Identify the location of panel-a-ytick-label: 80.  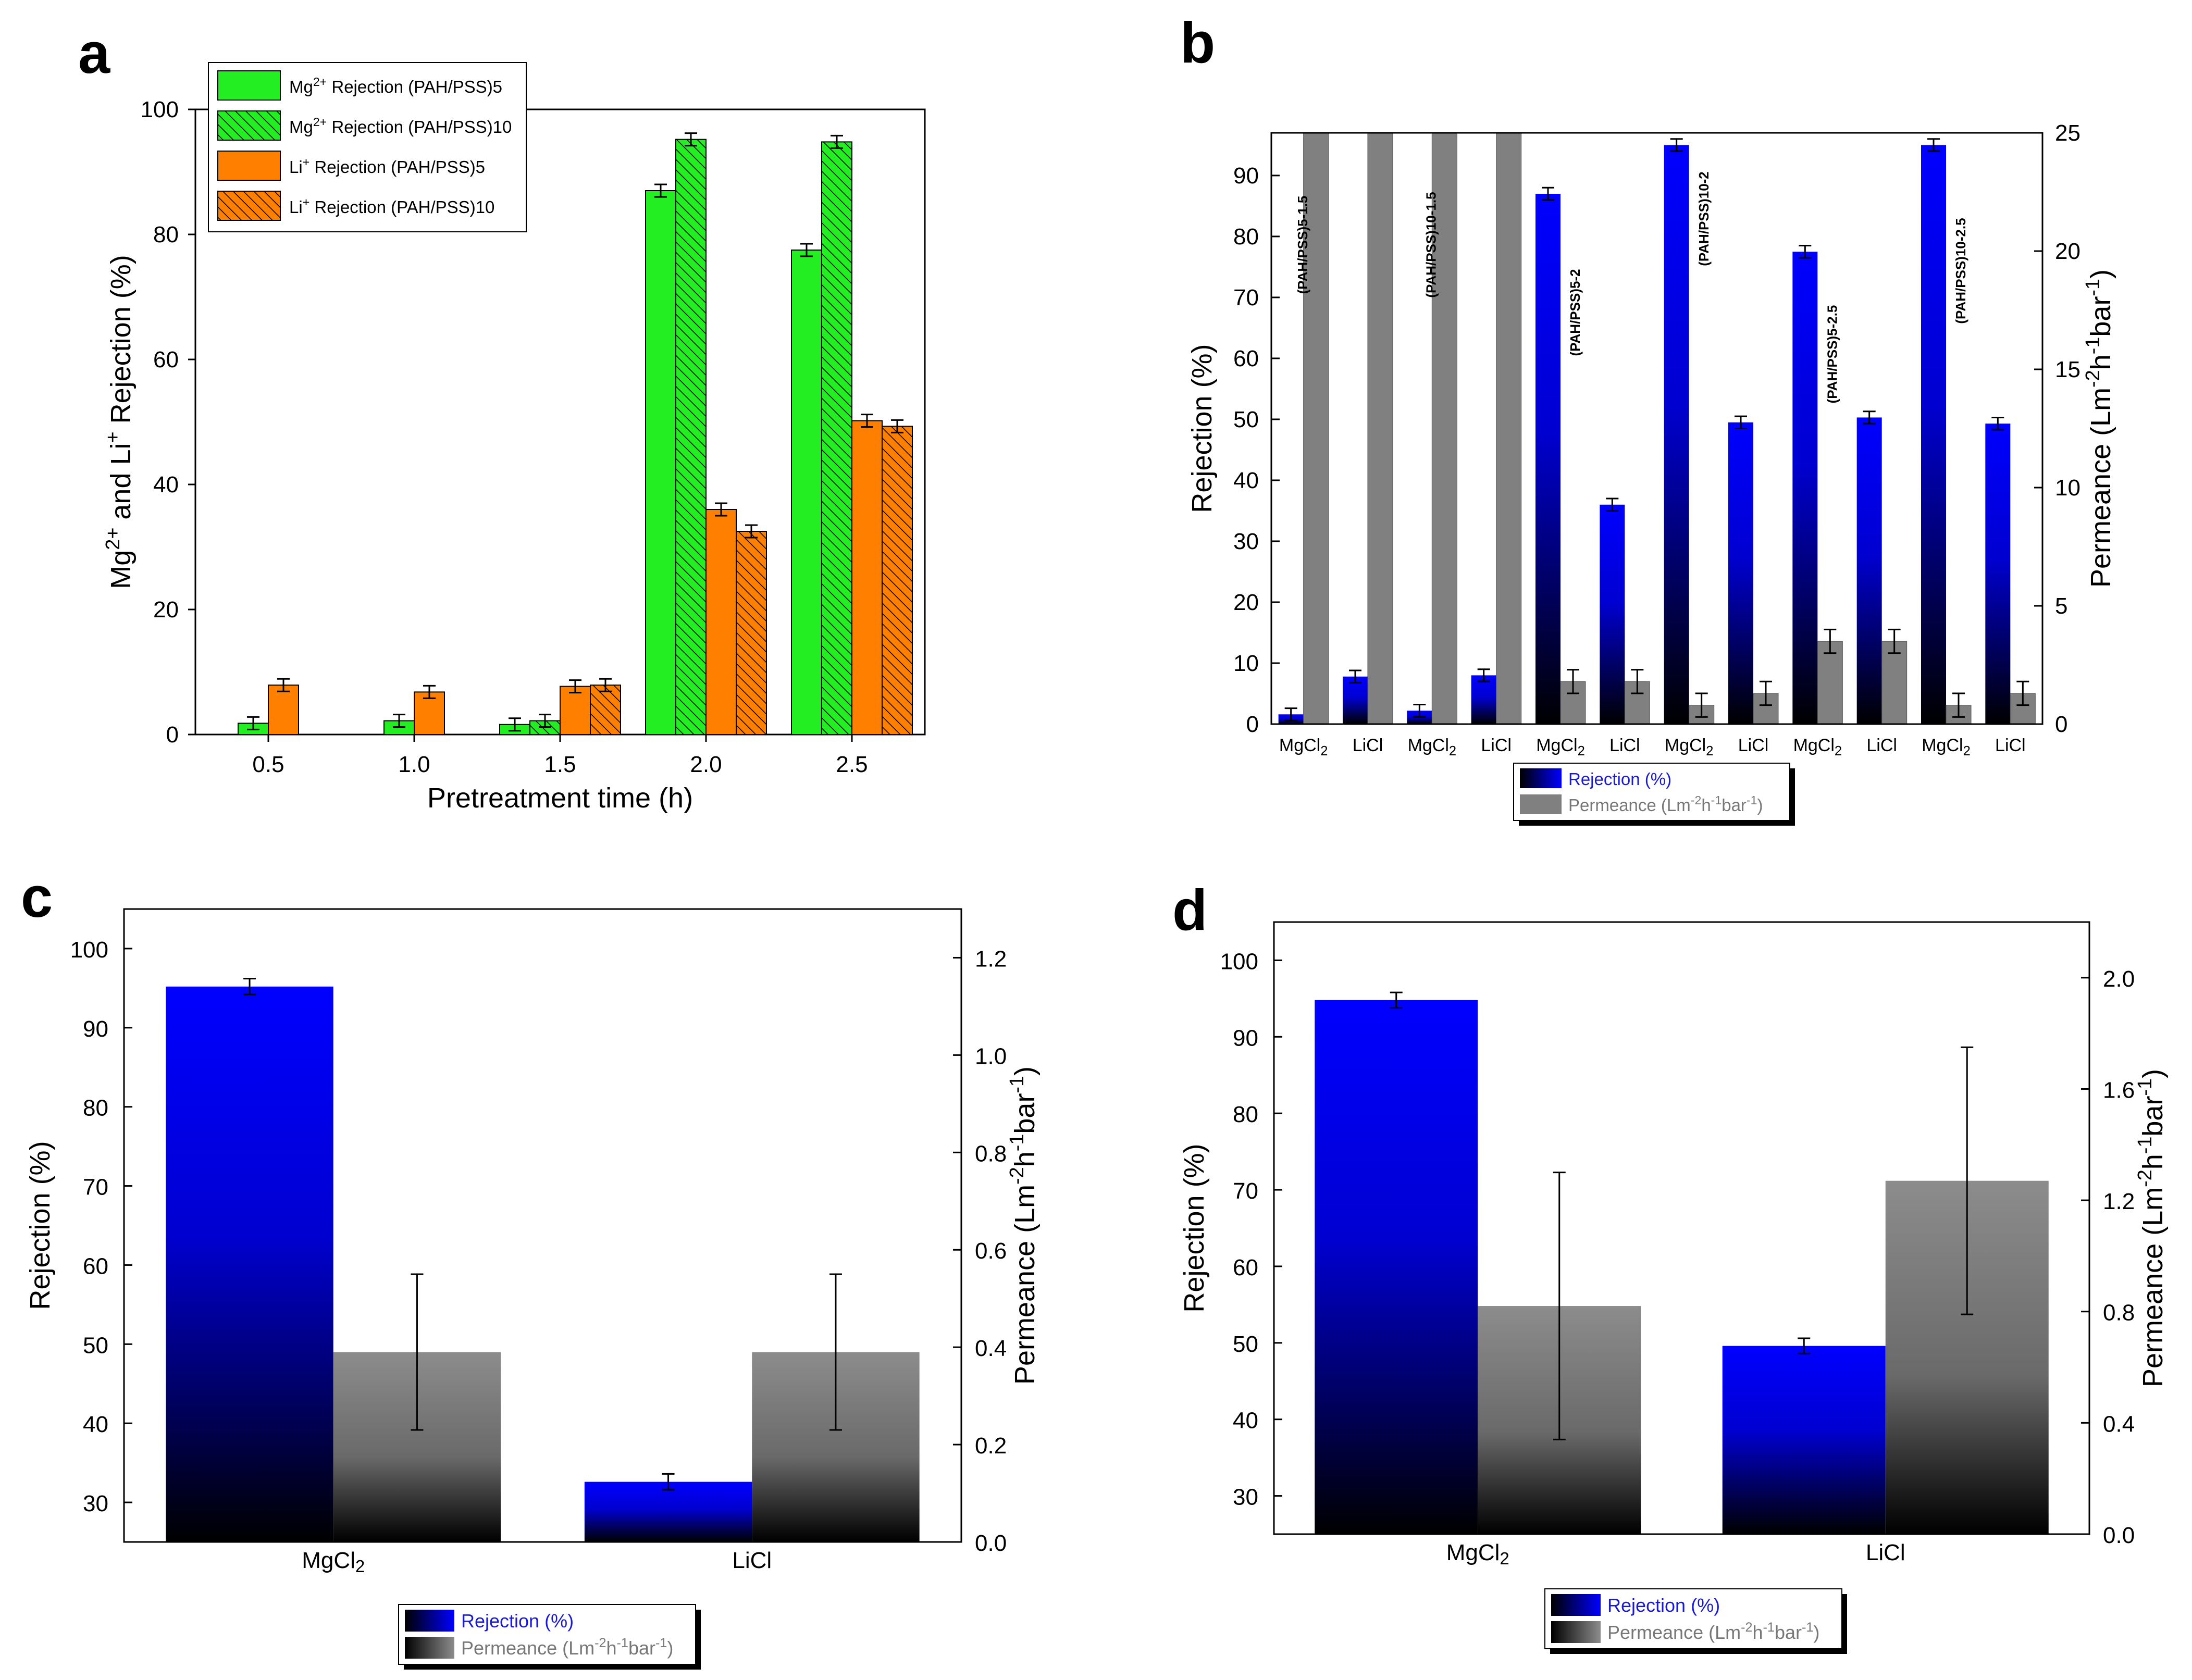
(166, 234).